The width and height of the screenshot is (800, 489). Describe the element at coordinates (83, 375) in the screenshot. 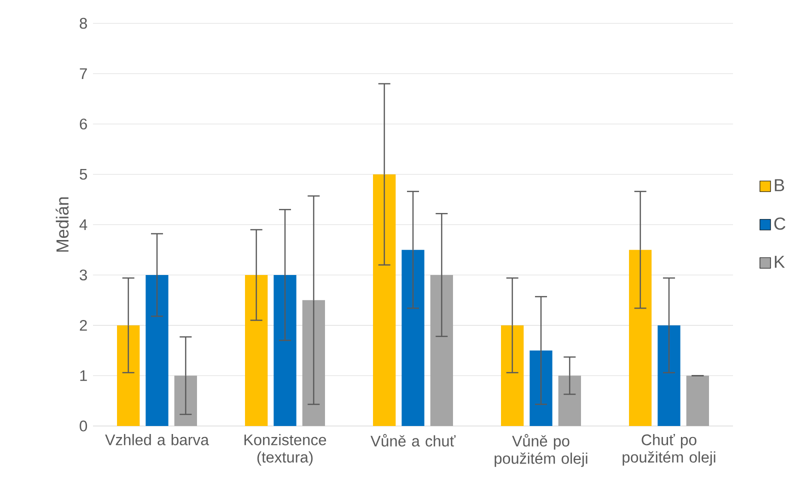

I see `y-tick-label: 1` at that location.